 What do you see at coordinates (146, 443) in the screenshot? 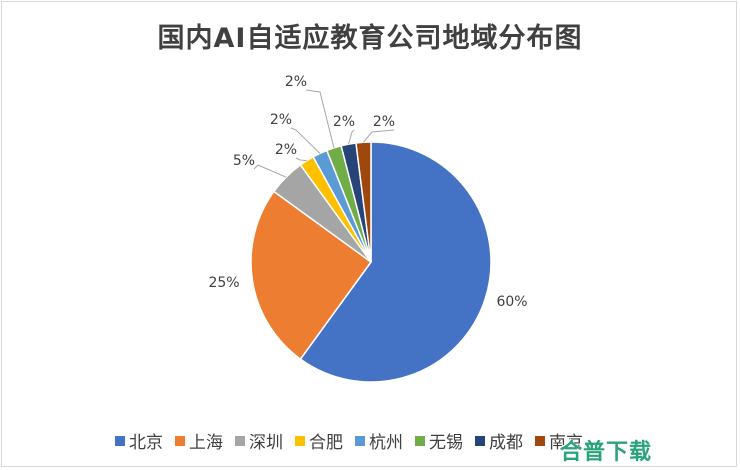
I see `legend-label: 北京` at bounding box center [146, 443].